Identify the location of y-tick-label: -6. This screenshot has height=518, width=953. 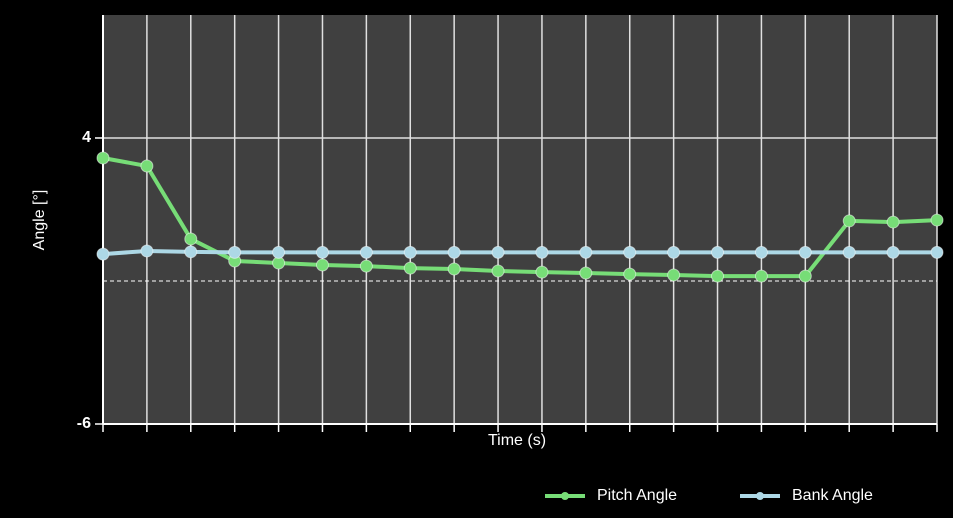
(84, 423).